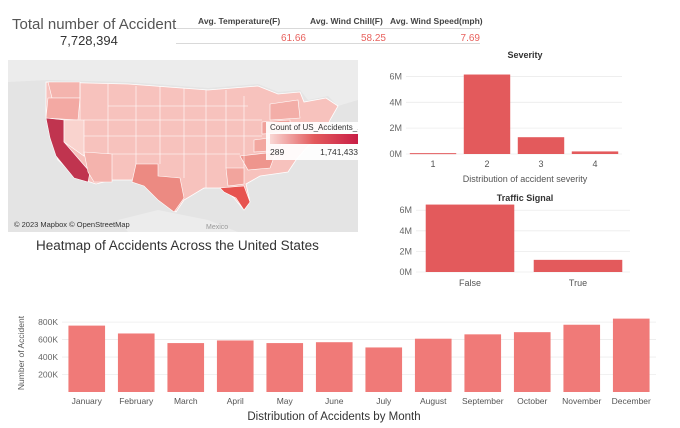 This screenshot has height=428, width=680. Describe the element at coordinates (178, 221) in the screenshot. I see `mexico-region` at that location.